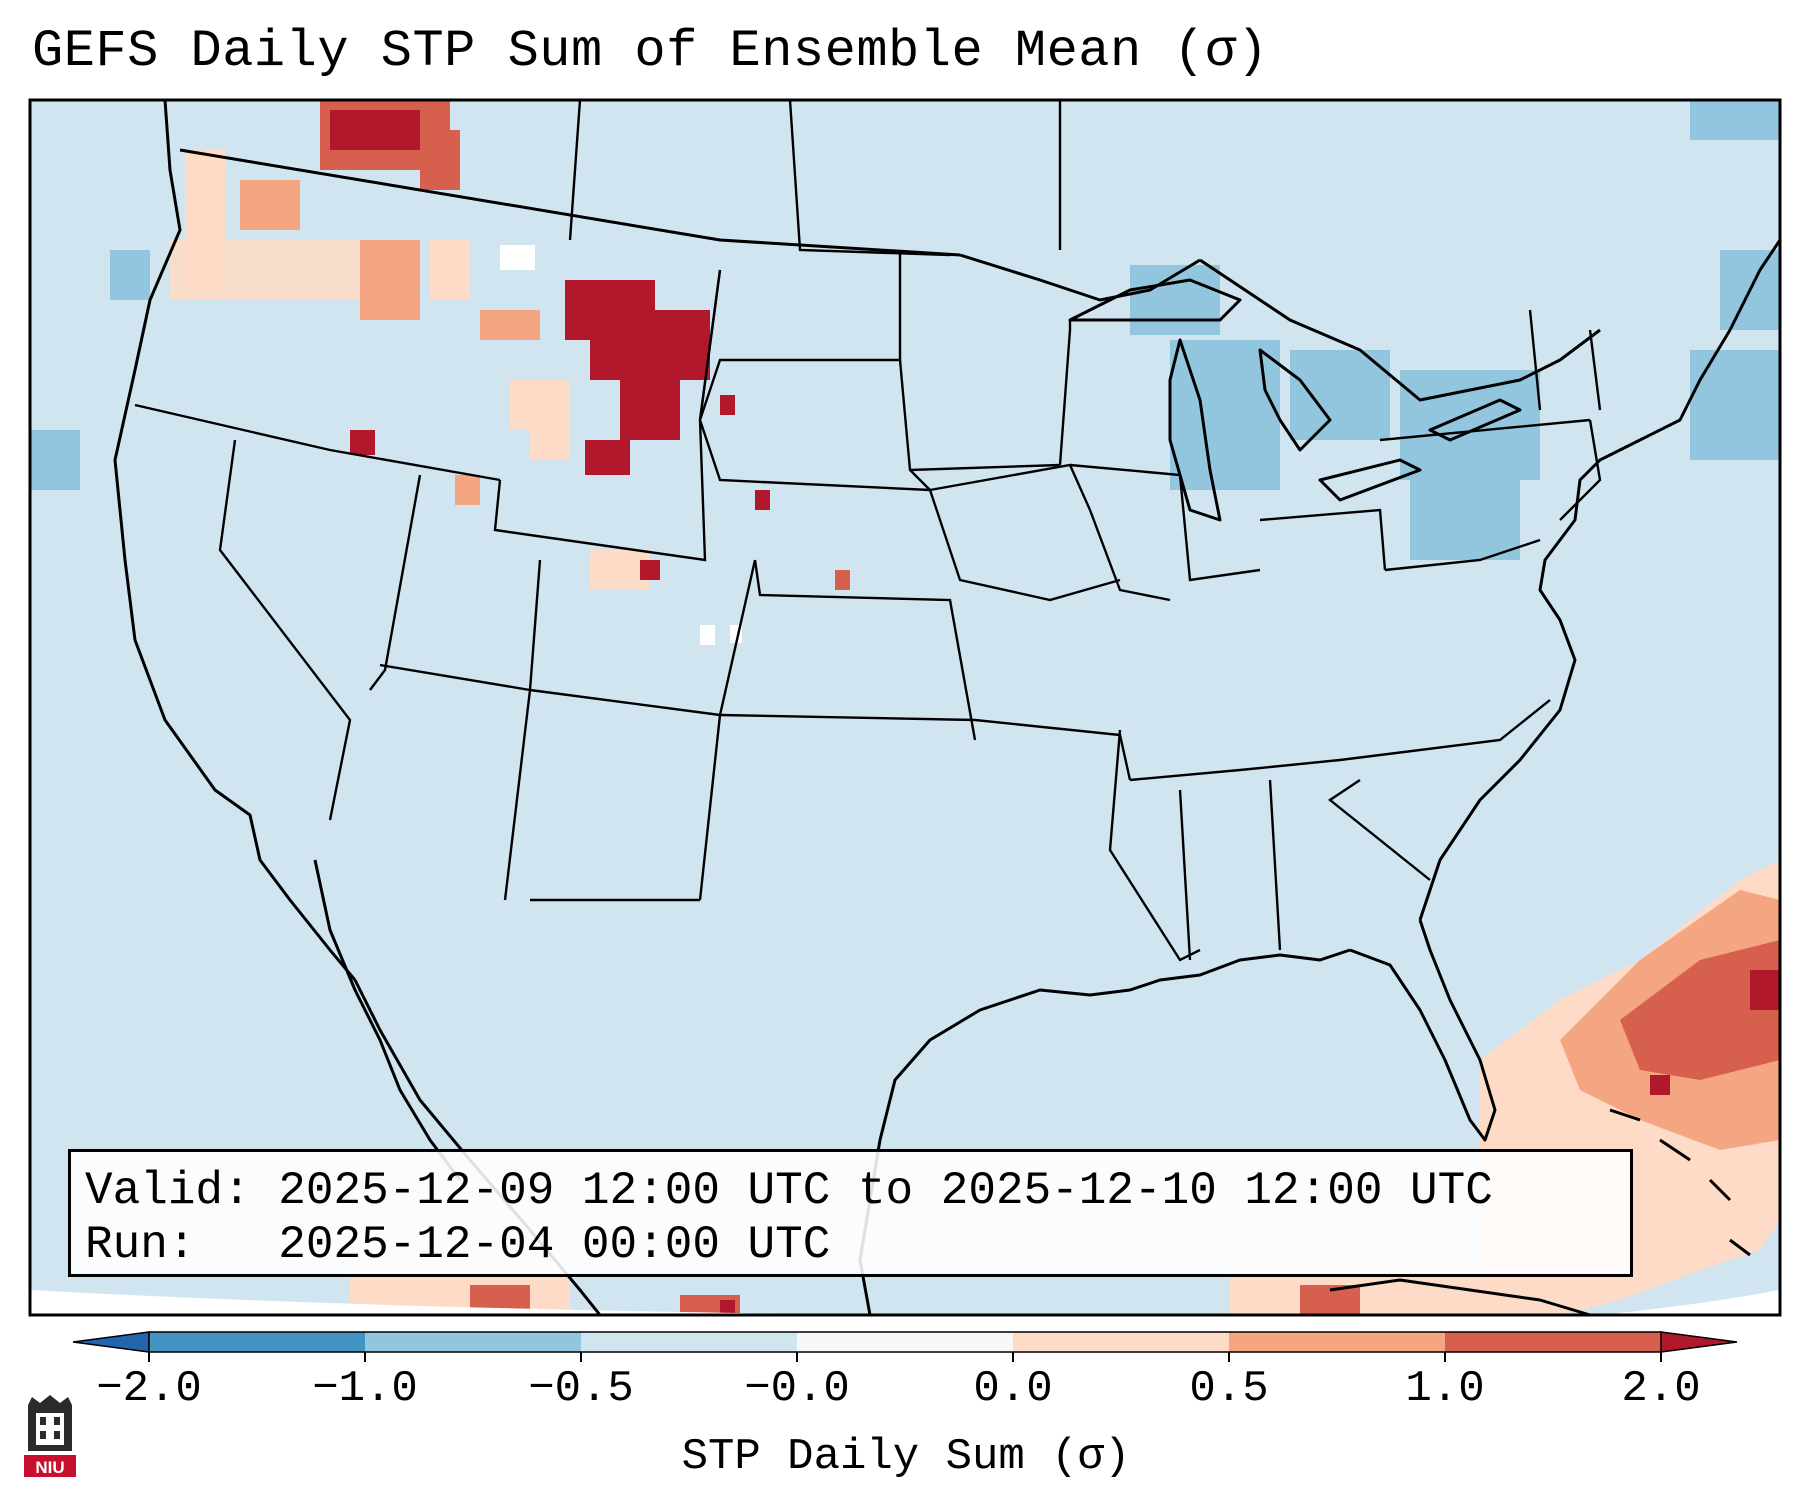 The image size is (1803, 1506). What do you see at coordinates (149, 1389) in the screenshot?
I see `colorbar-tick-label: −2.0` at bounding box center [149, 1389].